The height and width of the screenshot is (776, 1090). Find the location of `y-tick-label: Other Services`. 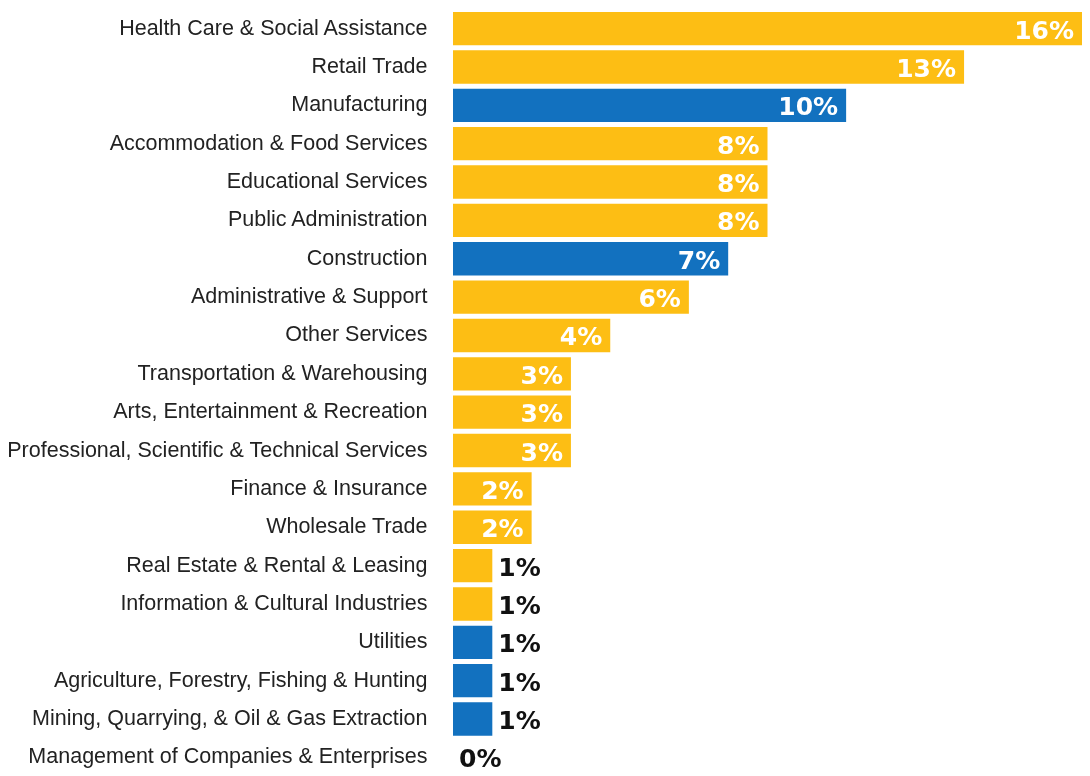

y-tick-label: Other Services is located at coordinates (356, 334).